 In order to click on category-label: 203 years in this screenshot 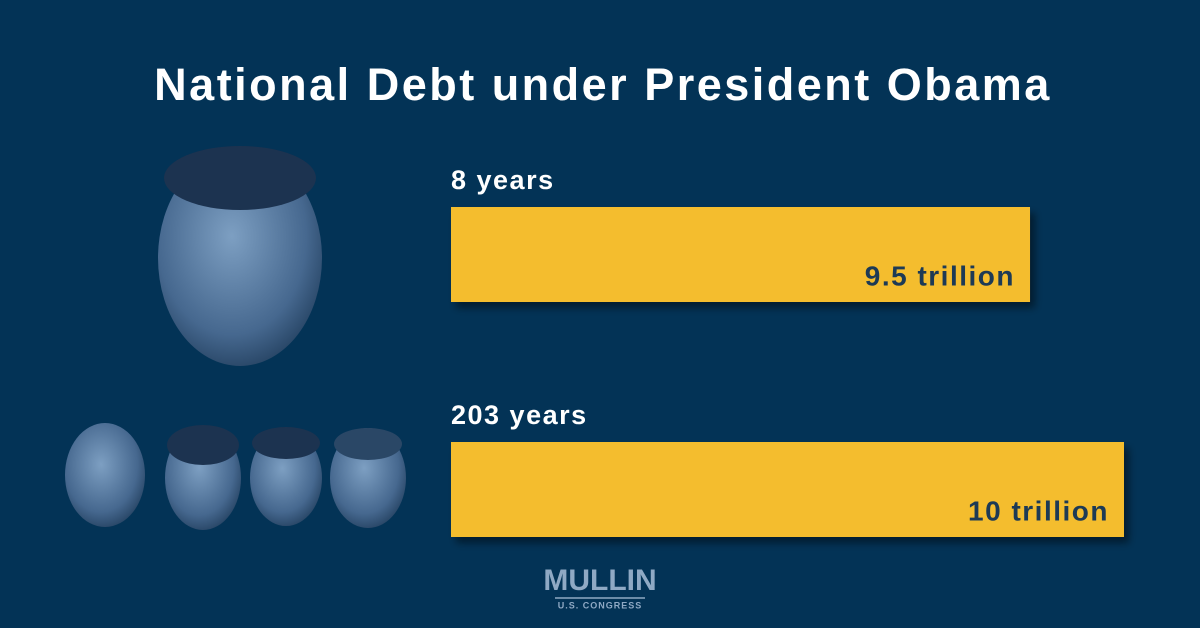, I will do `click(519, 415)`.